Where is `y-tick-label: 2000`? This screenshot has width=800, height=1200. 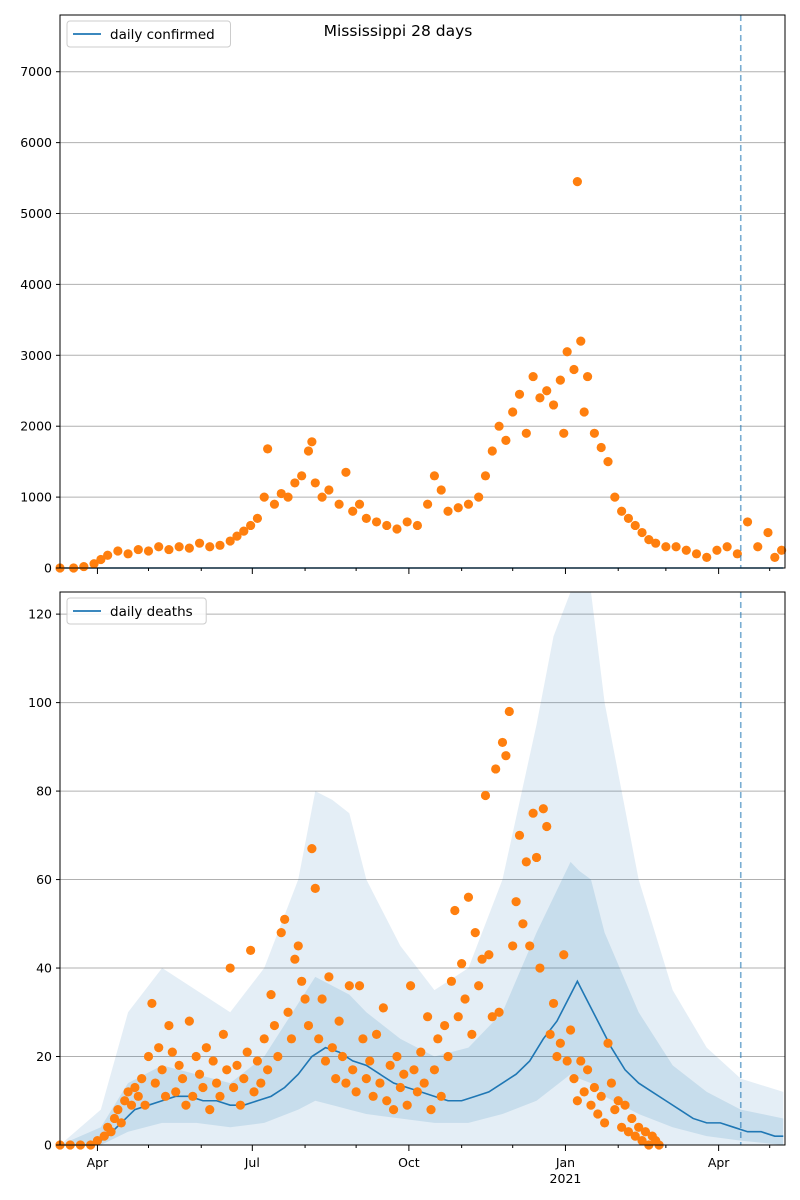 y-tick-label: 2000 is located at coordinates (36, 426).